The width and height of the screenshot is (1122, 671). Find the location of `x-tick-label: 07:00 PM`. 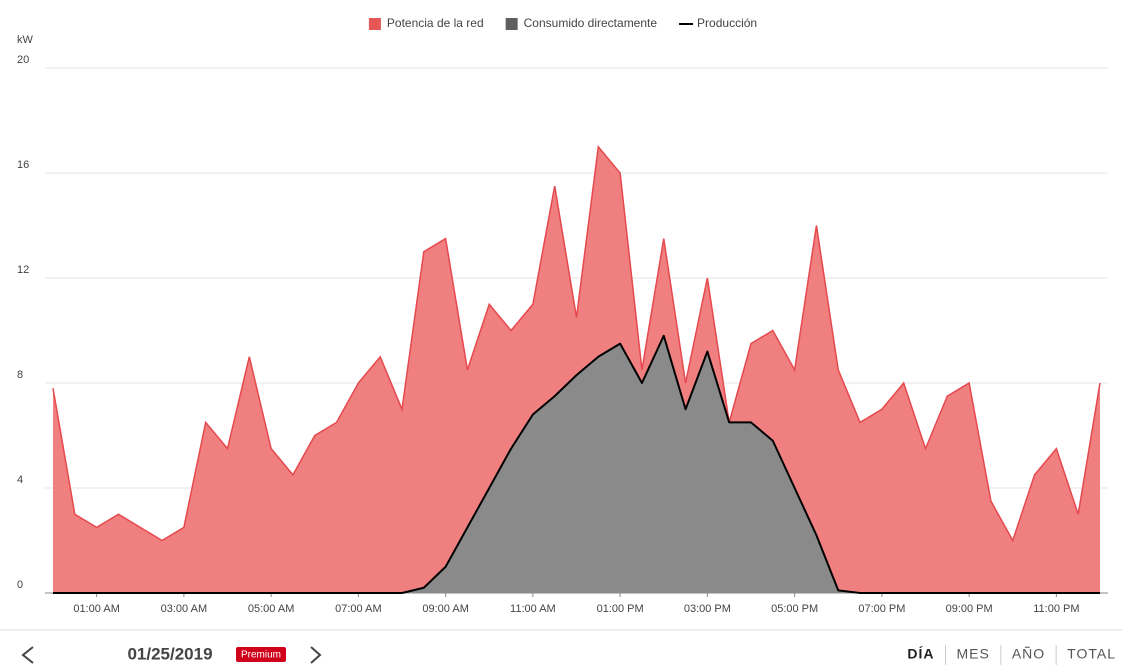

x-tick-label: 07:00 PM is located at coordinates (881, 609).